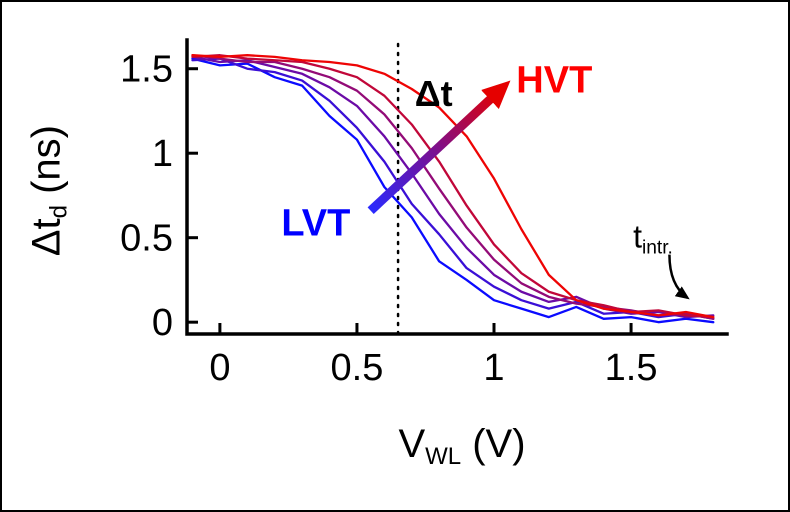 The image size is (790, 512). Describe the element at coordinates (493, 444) in the screenshot. I see `x-axis-label-unit: (V)` at that location.